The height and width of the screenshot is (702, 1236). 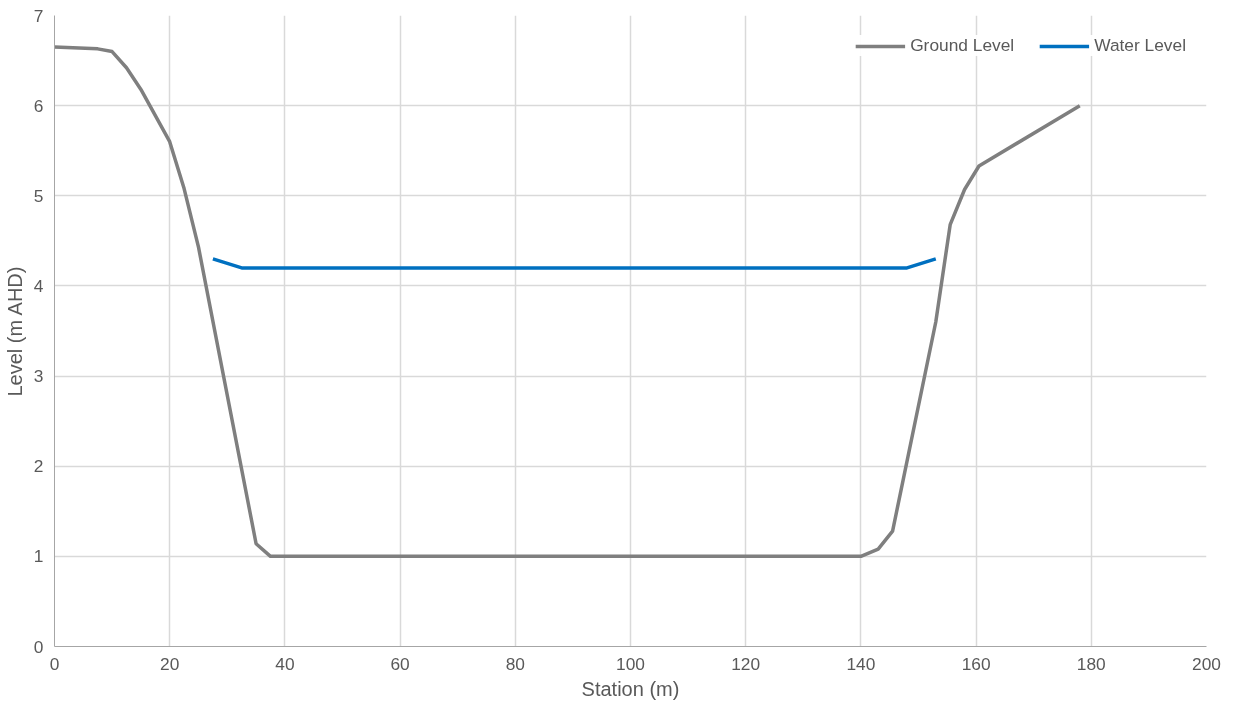 I want to click on legend-label: Ground Level, so click(x=962, y=45).